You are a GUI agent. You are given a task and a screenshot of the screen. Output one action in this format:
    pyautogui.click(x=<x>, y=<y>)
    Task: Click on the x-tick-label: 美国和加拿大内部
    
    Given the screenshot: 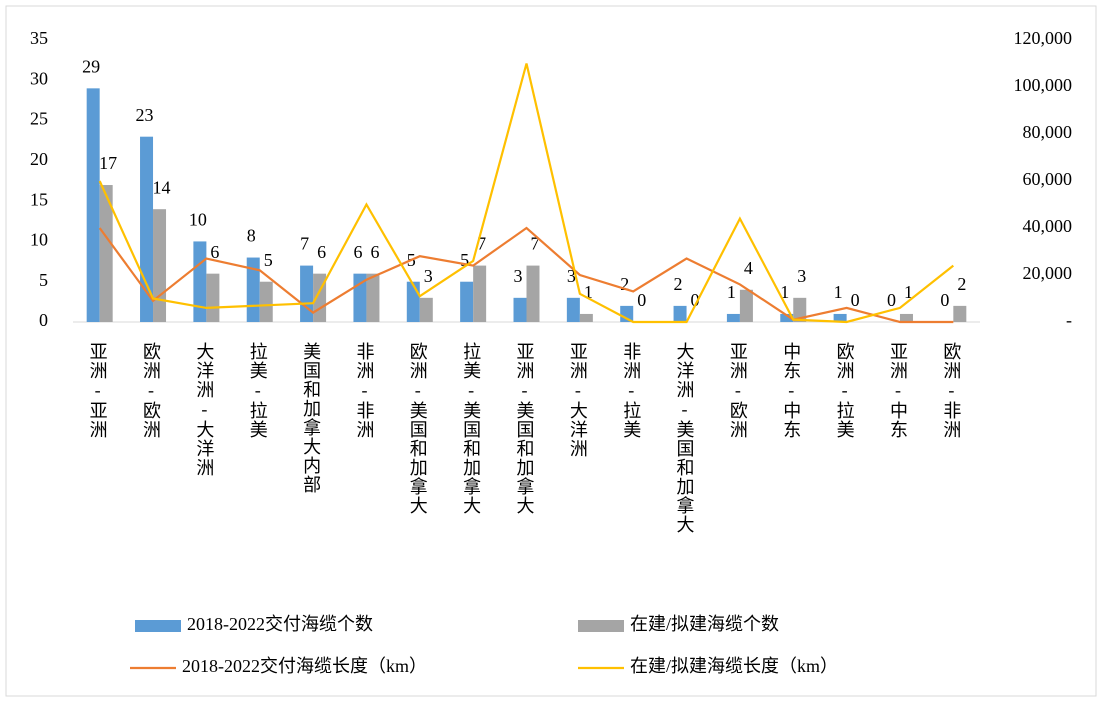 What is the action you would take?
    pyautogui.click(x=311, y=418)
    